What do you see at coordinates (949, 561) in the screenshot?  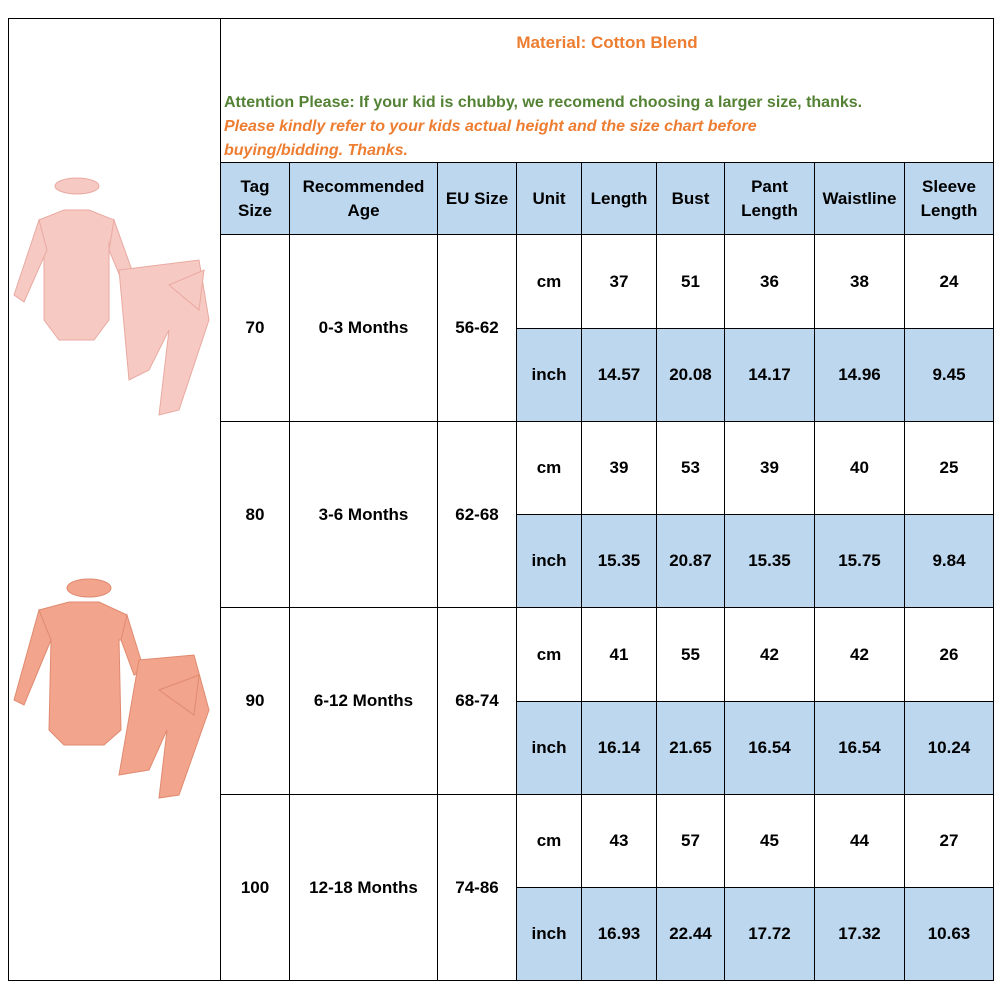 I see `measure: 9.84` at bounding box center [949, 561].